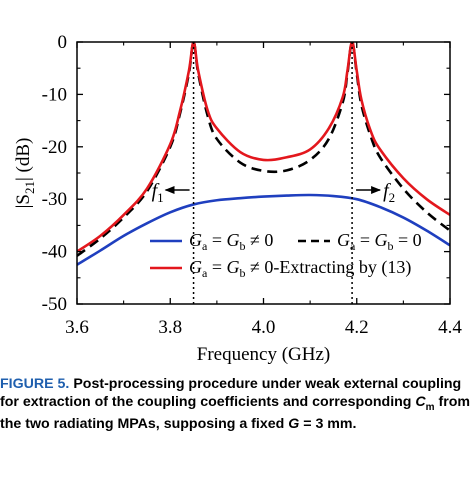  Describe the element at coordinates (63, 42) in the screenshot. I see `y-tick-label: 0` at that location.